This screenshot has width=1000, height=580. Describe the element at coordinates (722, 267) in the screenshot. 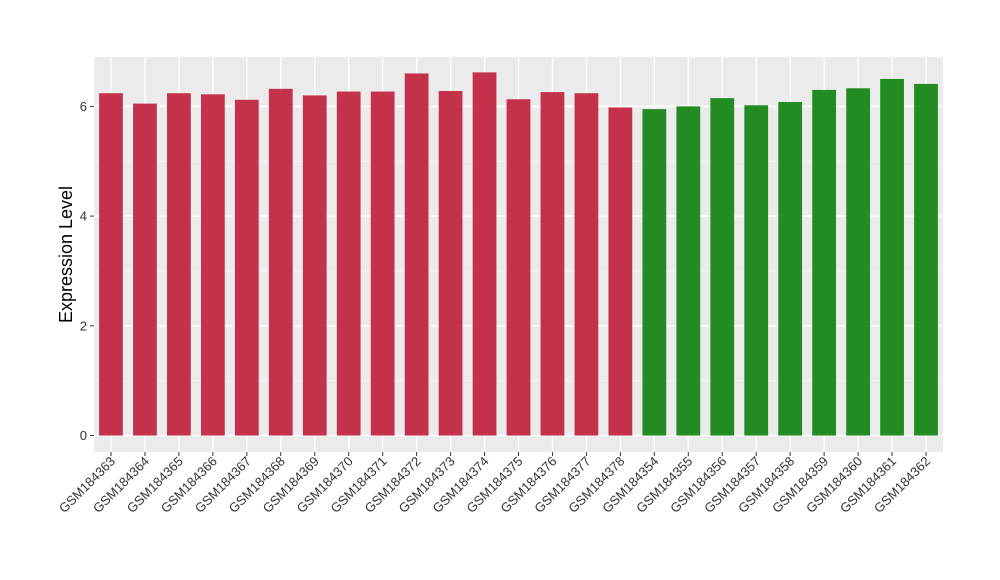

I see `bar-GSM184356` at that location.